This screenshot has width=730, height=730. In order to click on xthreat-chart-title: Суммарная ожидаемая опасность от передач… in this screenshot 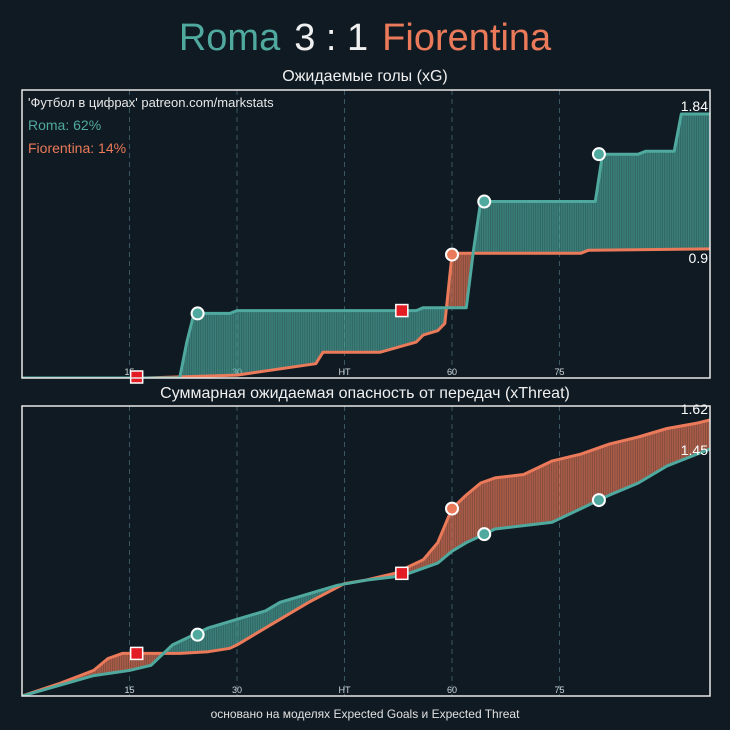, I will do `click(365, 393)`.